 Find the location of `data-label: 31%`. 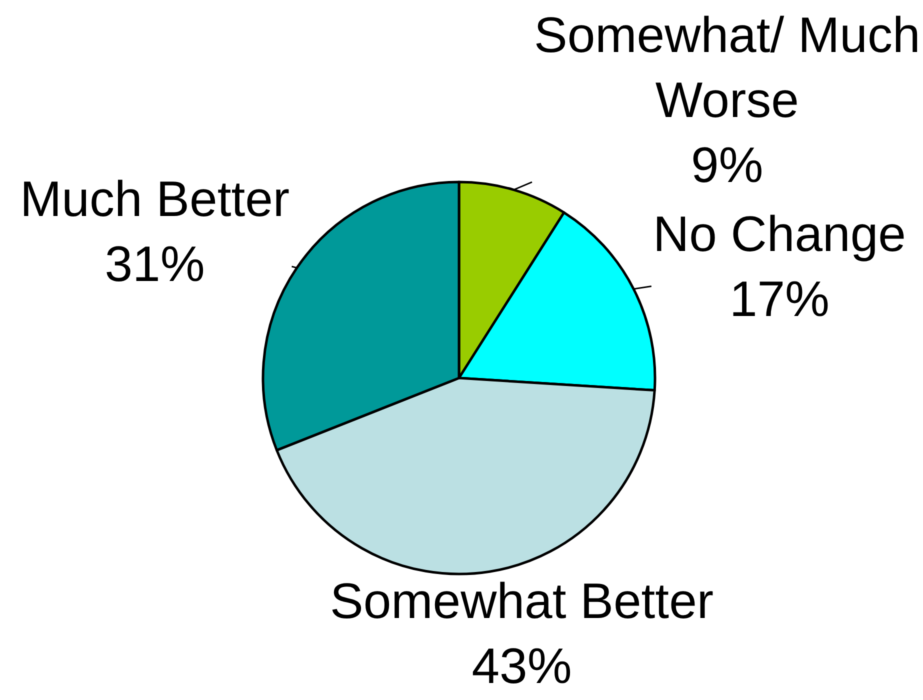

data-label: 31% is located at coordinates (154, 264).